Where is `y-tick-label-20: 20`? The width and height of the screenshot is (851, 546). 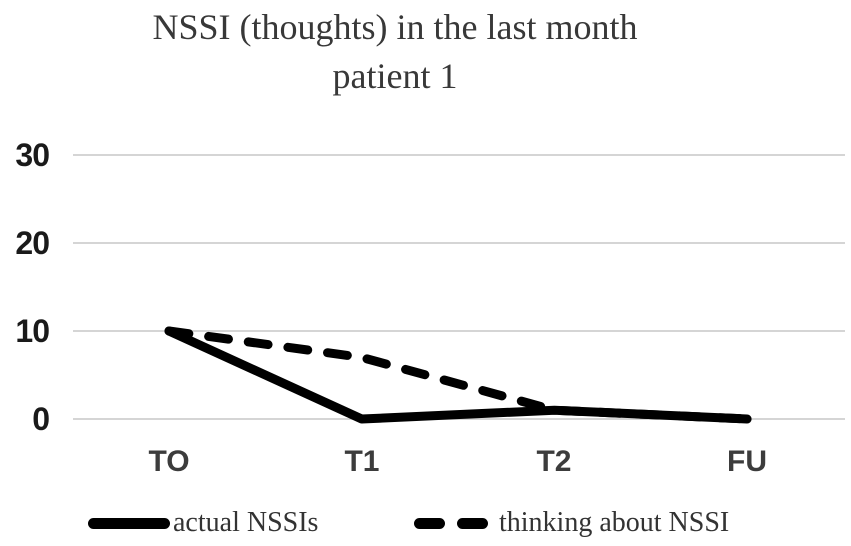 y-tick-label-20: 20 is located at coordinates (32, 243).